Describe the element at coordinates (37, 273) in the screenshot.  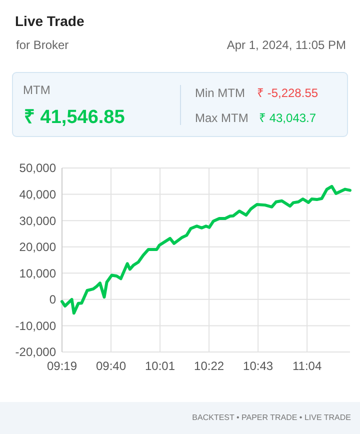
I see `y-tick-label: 10,000` at that location.